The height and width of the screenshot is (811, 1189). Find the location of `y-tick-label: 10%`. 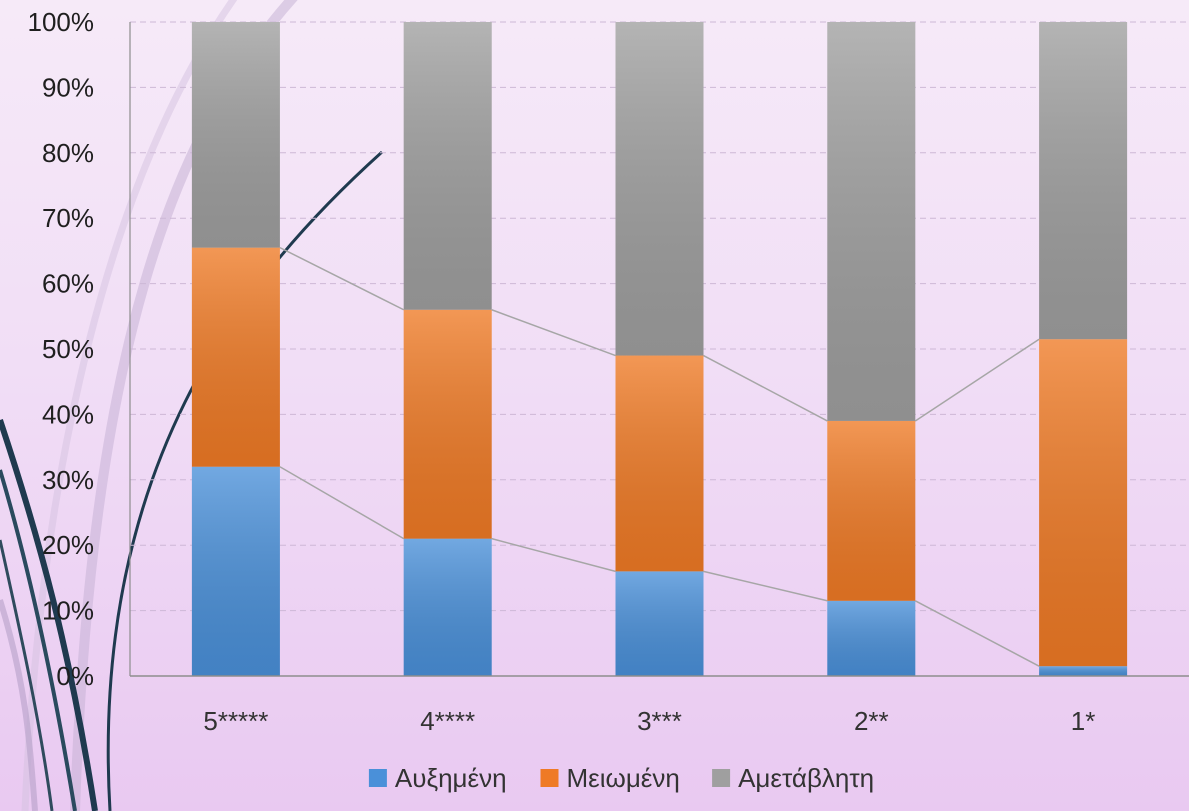

y-tick-label: 10% is located at coordinates (68, 611).